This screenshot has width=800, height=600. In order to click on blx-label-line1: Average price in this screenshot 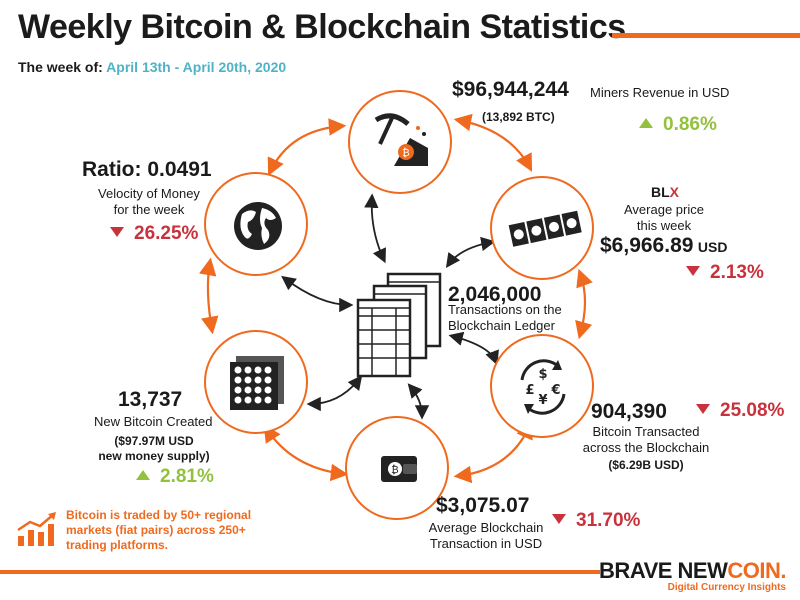, I will do `click(664, 209)`.